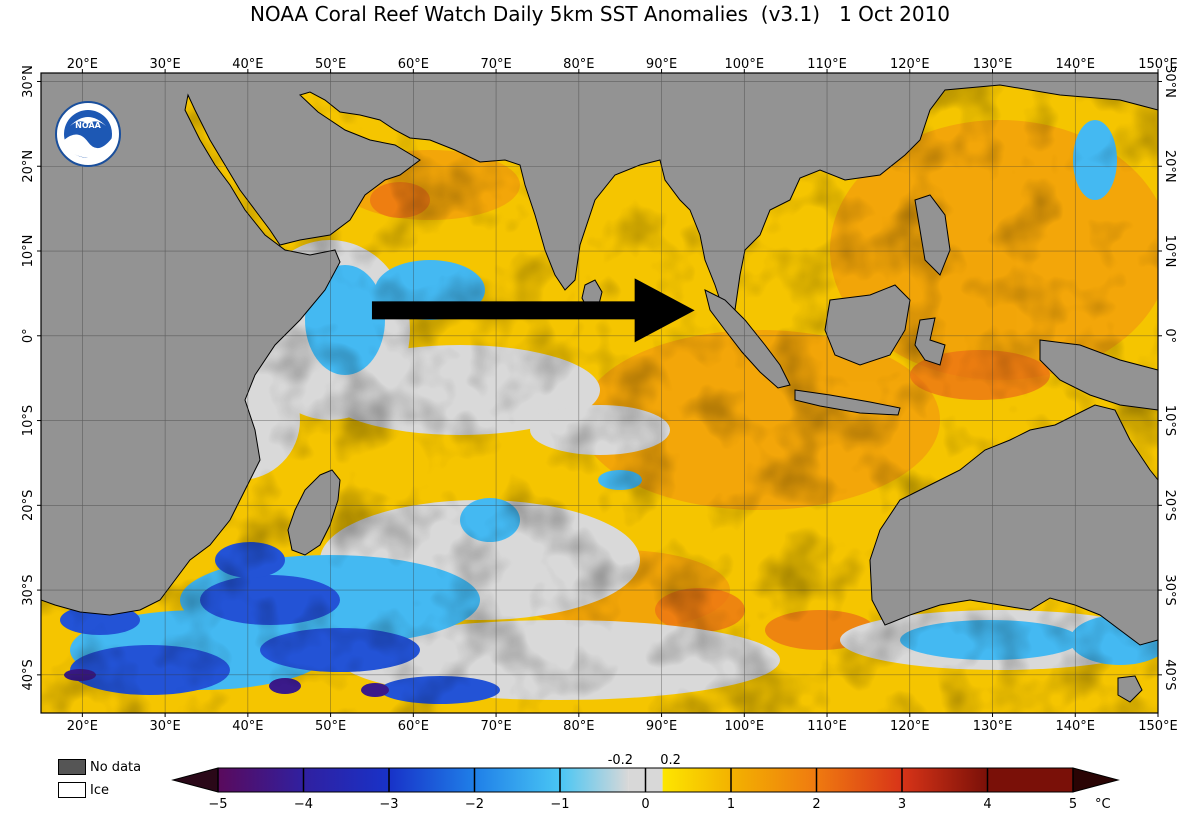  I want to click on lon-label-top: 50°E, so click(330, 64).